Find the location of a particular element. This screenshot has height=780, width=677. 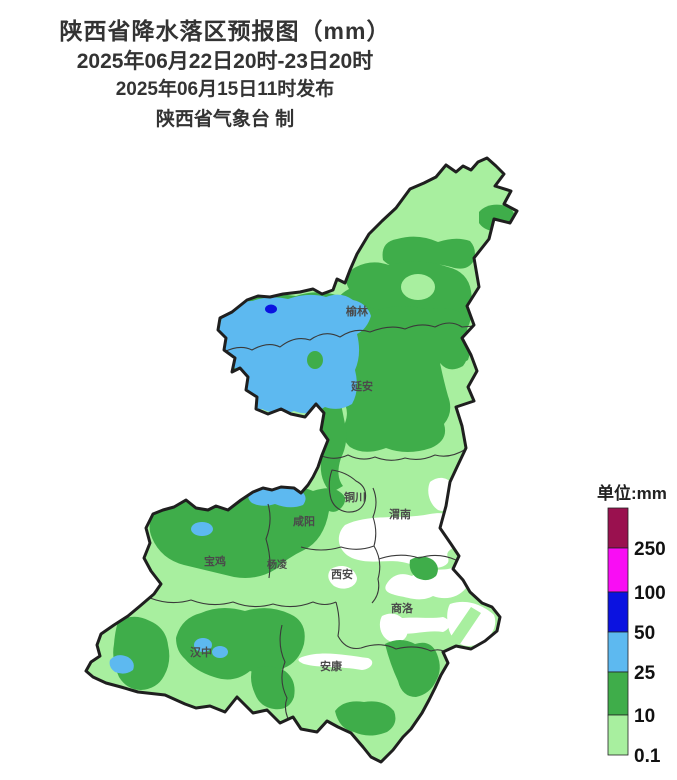

city-label-yanan: 延安 is located at coordinates (361, 386).